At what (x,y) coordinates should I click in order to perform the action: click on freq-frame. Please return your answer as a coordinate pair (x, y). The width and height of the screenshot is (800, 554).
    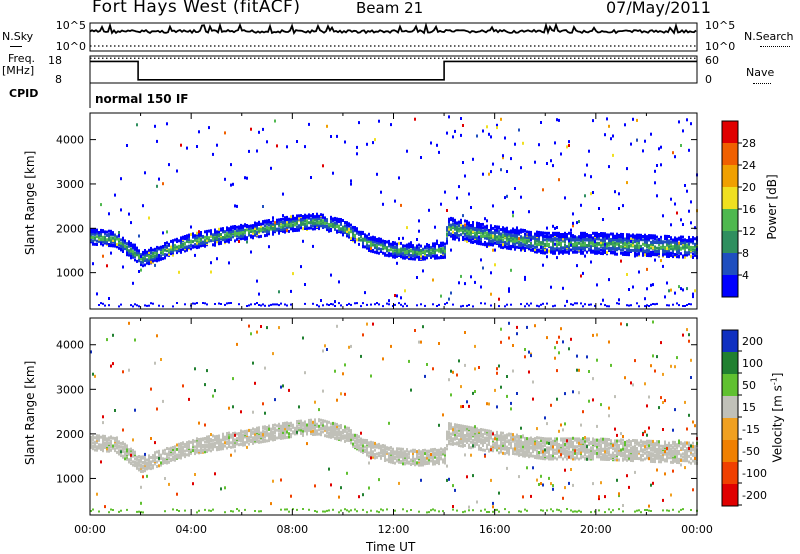
    Looking at the image, I should click on (393, 69).